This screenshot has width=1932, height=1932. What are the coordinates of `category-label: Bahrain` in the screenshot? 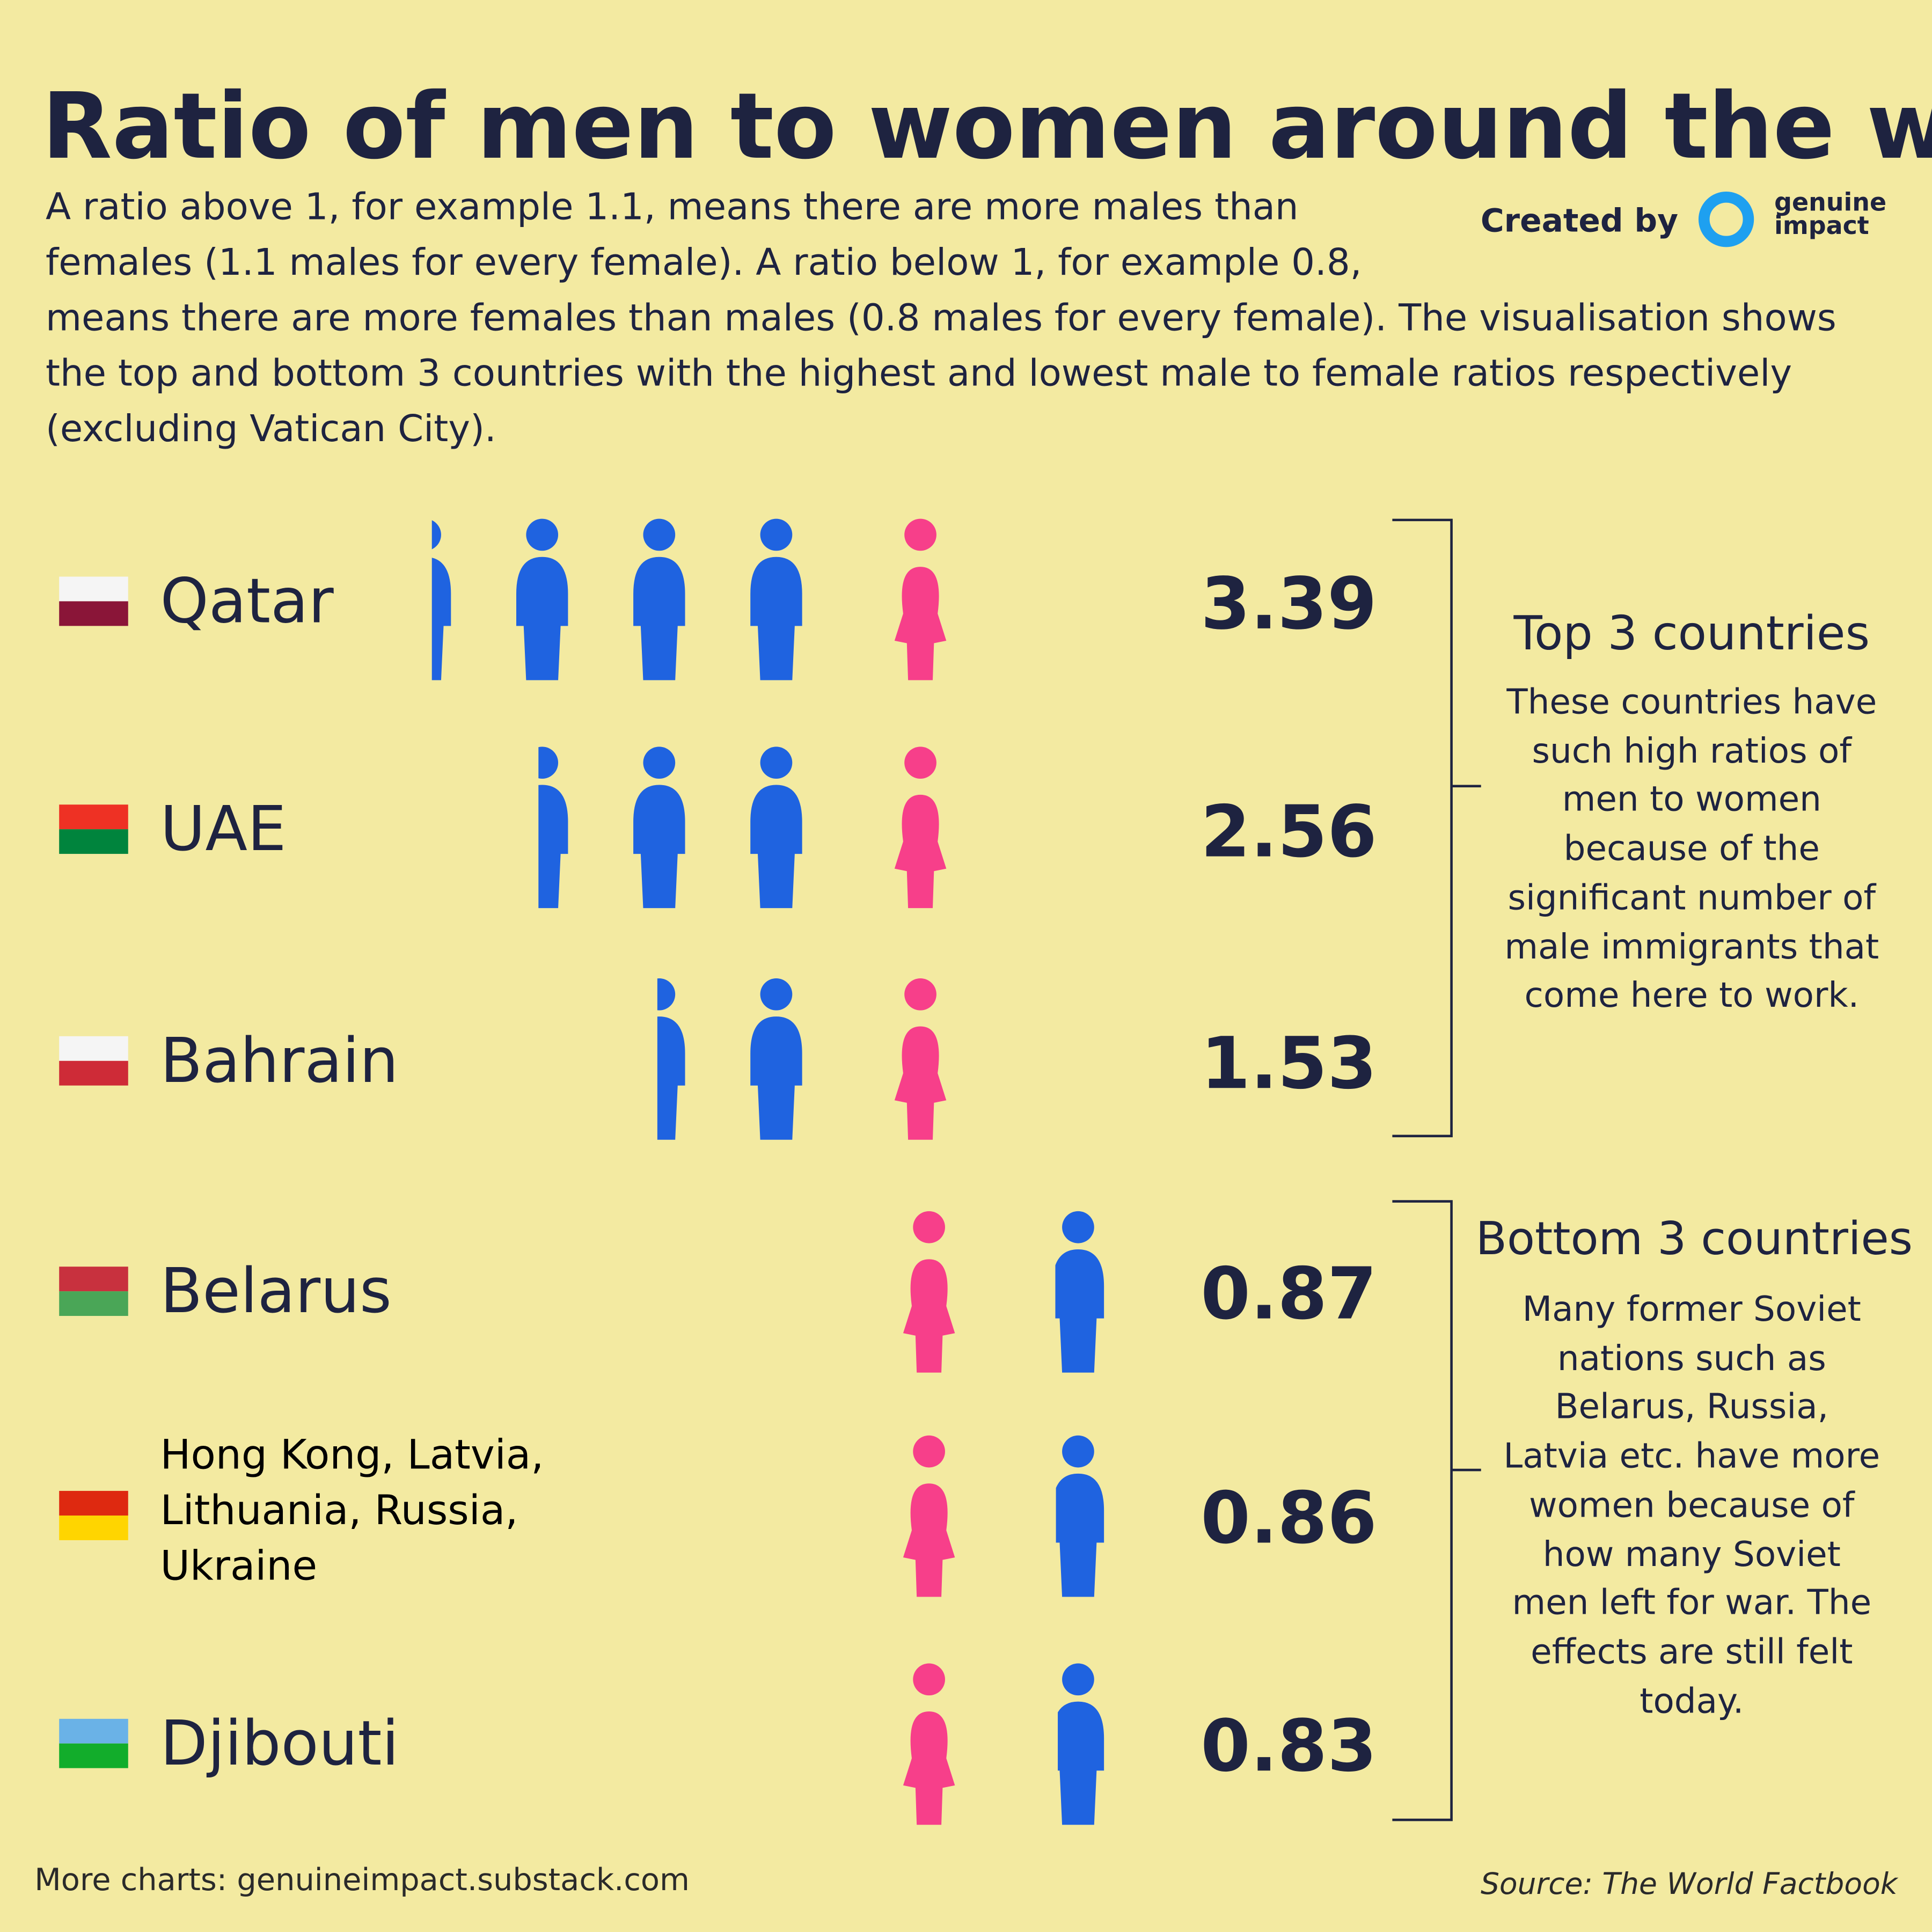 It's located at (279, 1061).